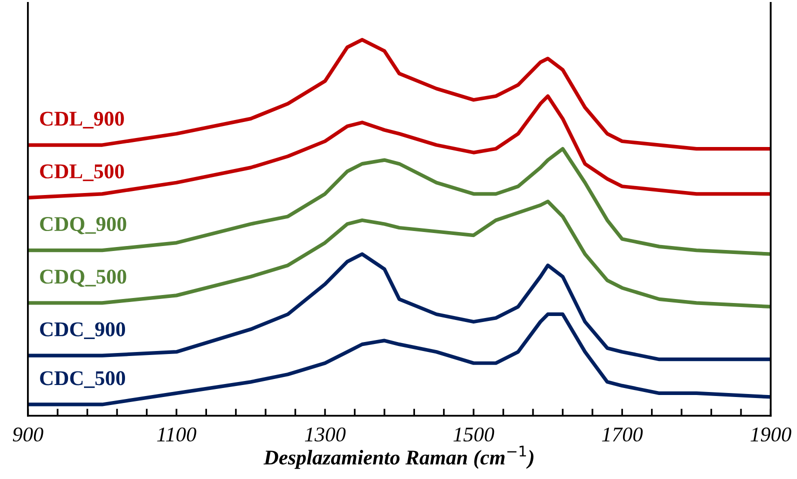 The image size is (797, 479). What do you see at coordinates (771, 434) in the screenshot?
I see `x-tick-label: 1900` at bounding box center [771, 434].